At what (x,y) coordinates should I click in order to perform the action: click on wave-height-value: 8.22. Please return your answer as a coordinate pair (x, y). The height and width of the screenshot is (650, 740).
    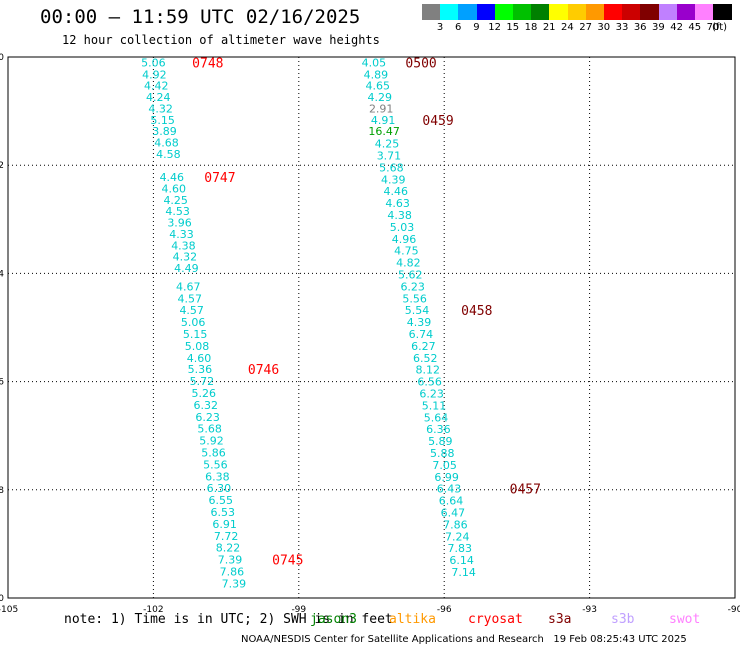
    Looking at the image, I should click on (228, 548).